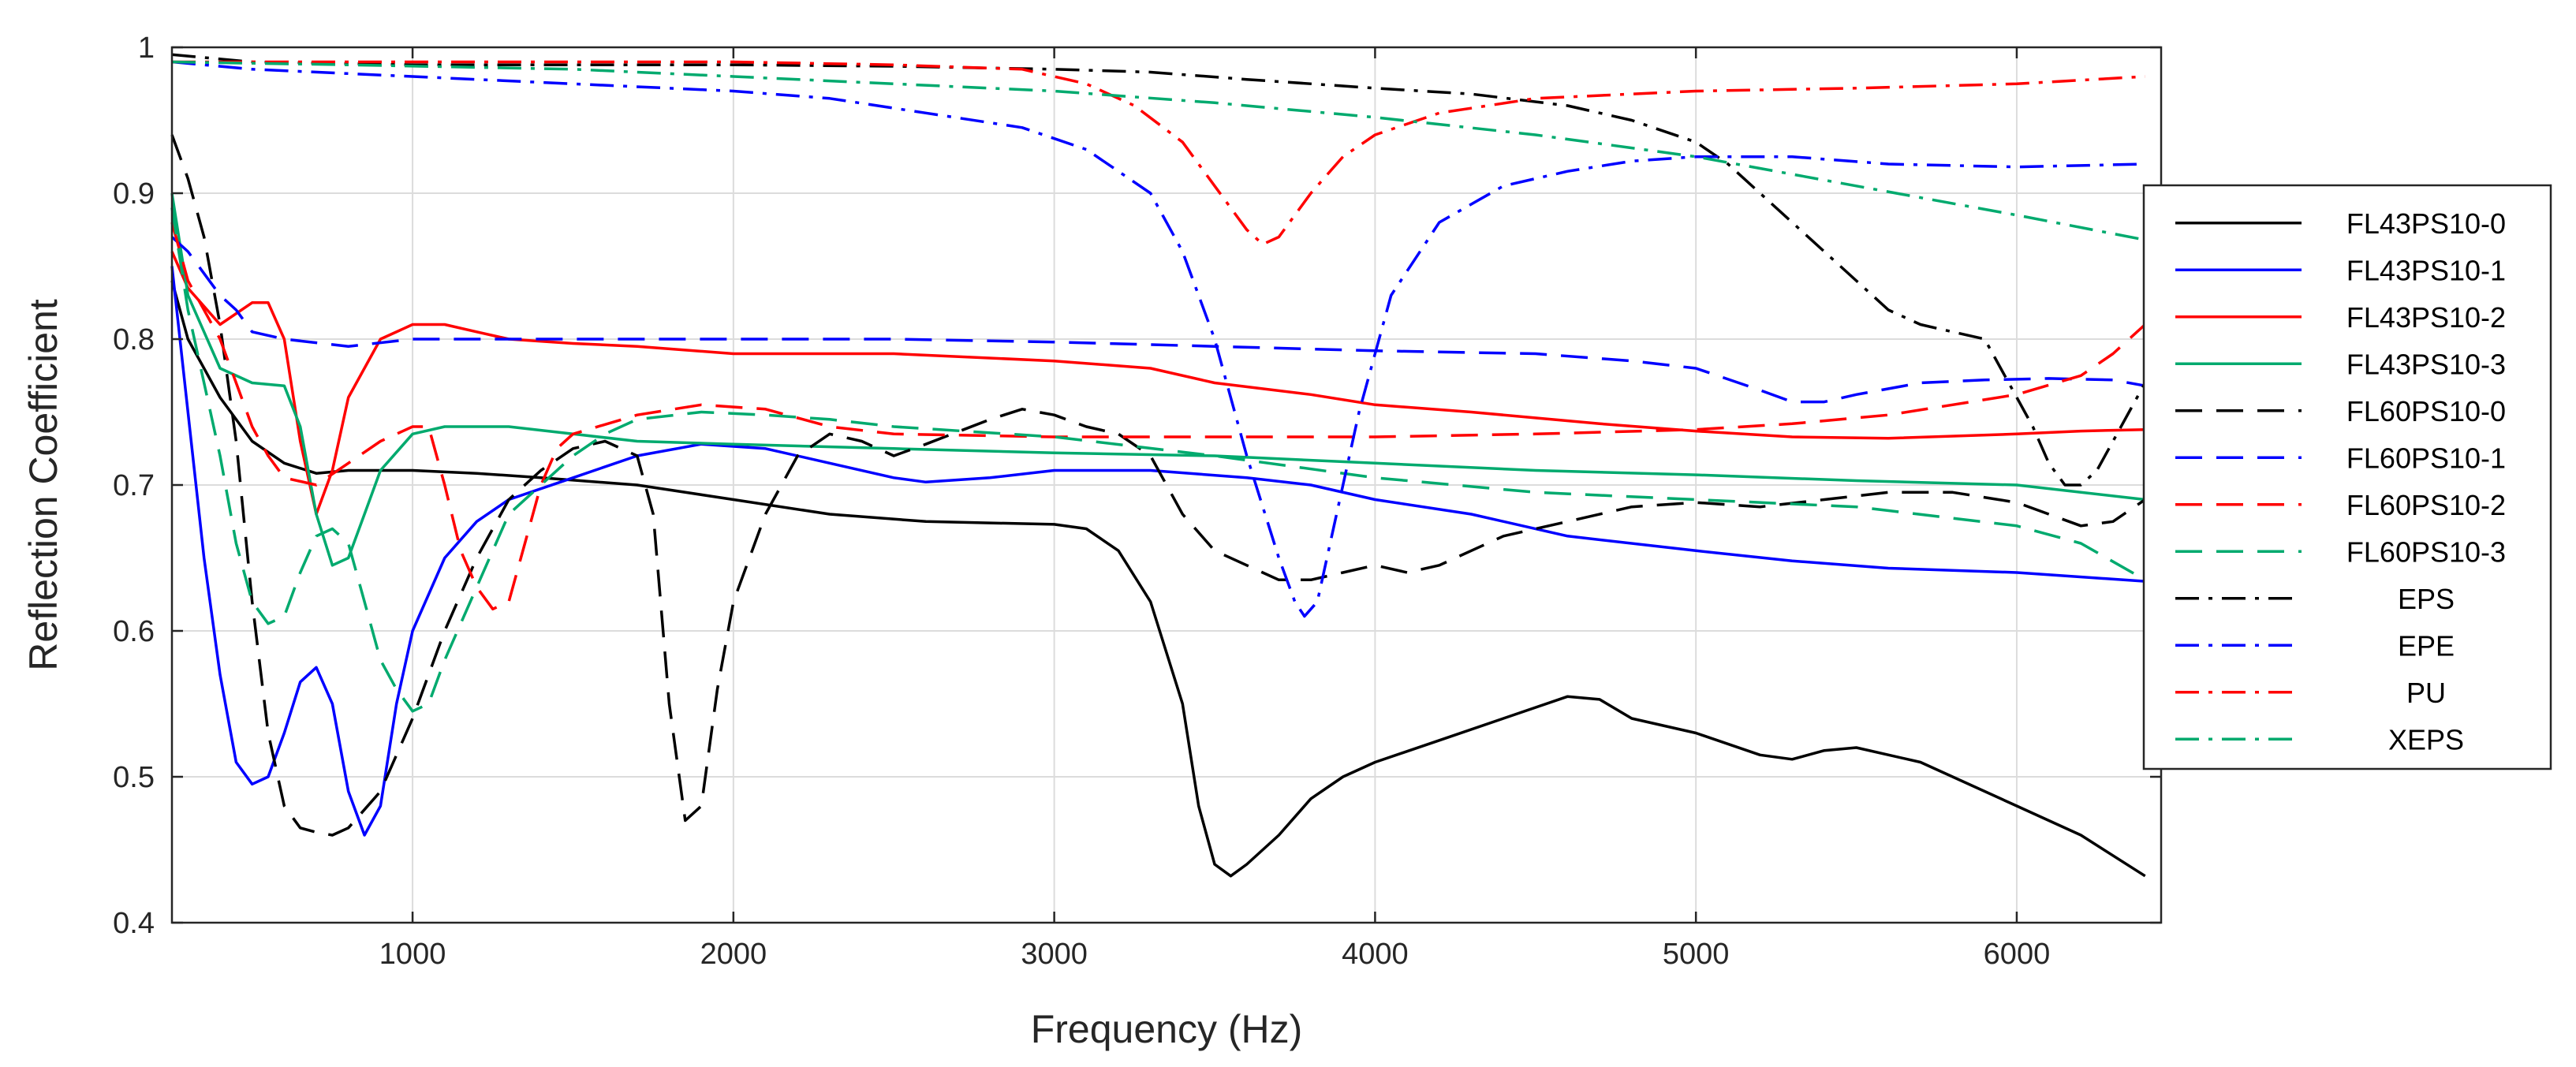 Image resolution: width=2576 pixels, height=1067 pixels. Describe the element at coordinates (2426, 505) in the screenshot. I see `legend-label: FL60PS10-2` at that location.